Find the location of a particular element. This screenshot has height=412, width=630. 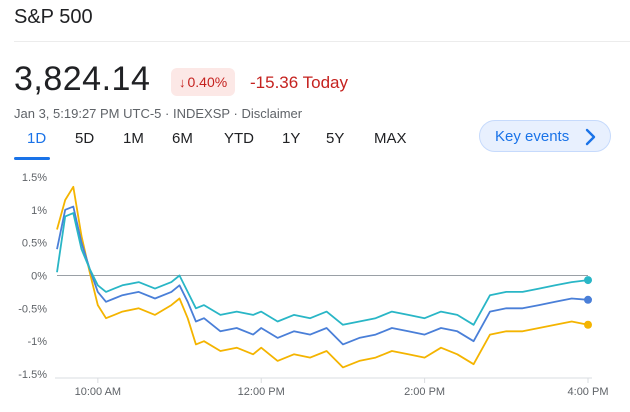

y-axis: 1.5% 1% 0.5% 0% -0.5% -1% -1.5% is located at coordinates (32, 276).